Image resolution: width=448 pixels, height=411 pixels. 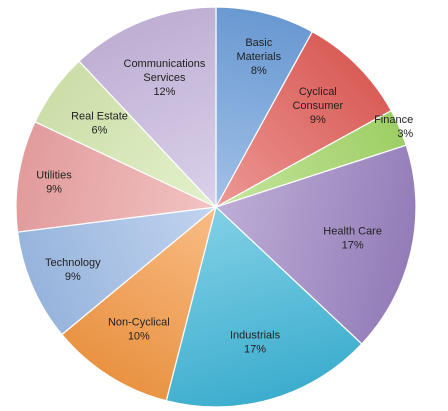 What do you see at coordinates (317, 106) in the screenshot?
I see `label-cyclical-consumer: Cyclical Consumer 9%` at bounding box center [317, 106].